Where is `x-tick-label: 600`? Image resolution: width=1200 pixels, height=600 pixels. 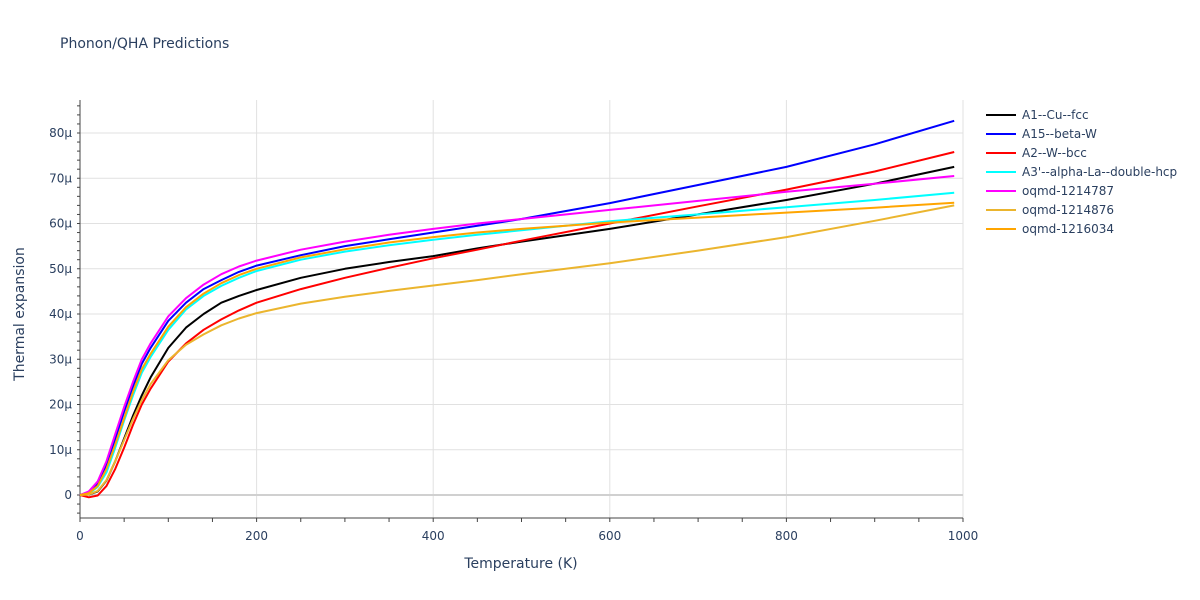 x-tick-label: 600 is located at coordinates (609, 536).